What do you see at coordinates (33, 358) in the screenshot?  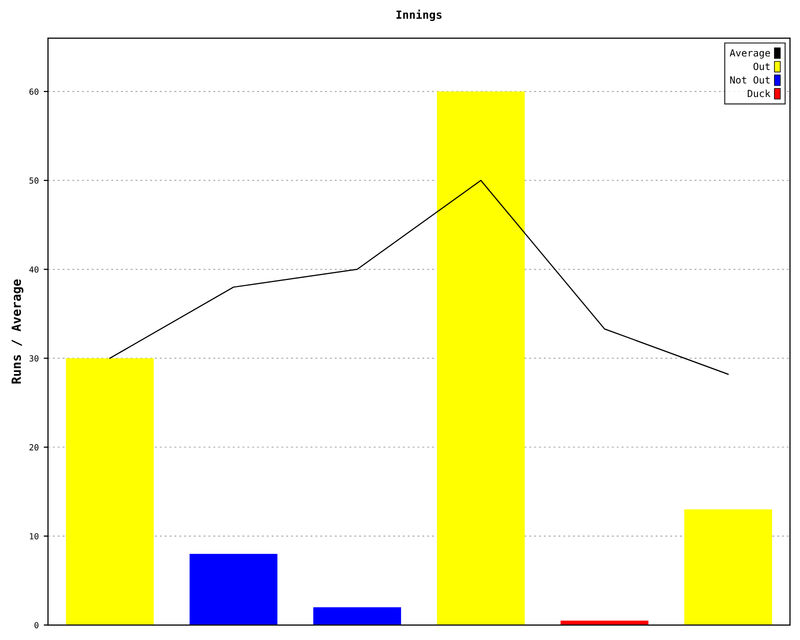 I see `y-tick-label: 30` at bounding box center [33, 358].